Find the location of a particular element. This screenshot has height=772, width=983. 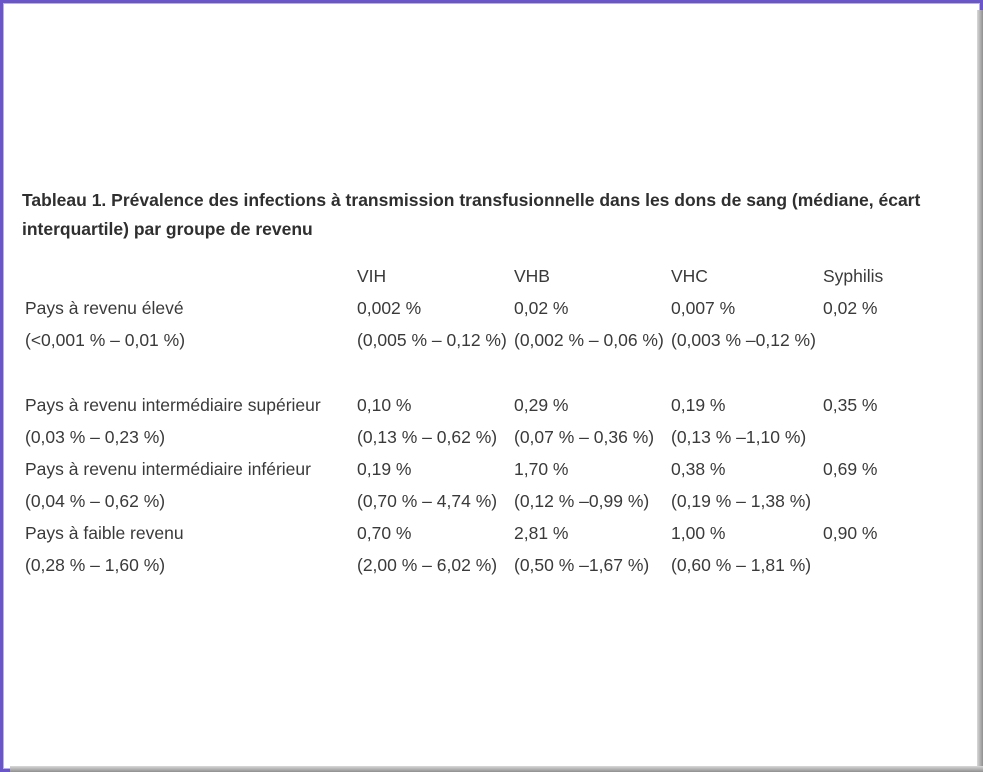

frame-shadow-right is located at coordinates (980, 391).